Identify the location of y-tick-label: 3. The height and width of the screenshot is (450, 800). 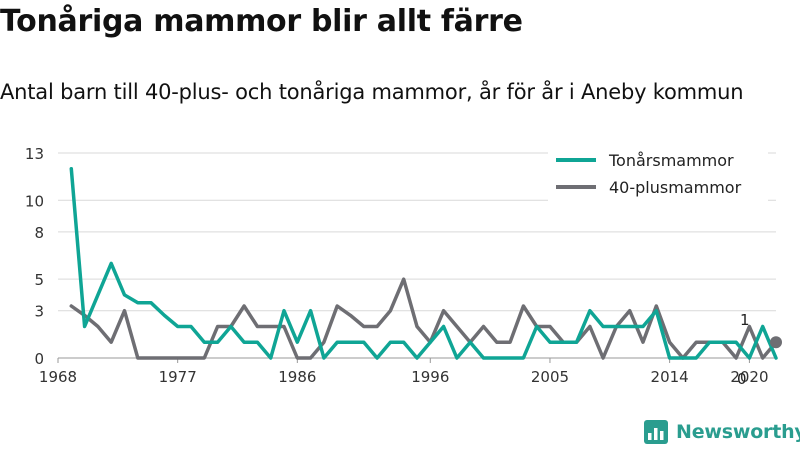
(39, 312).